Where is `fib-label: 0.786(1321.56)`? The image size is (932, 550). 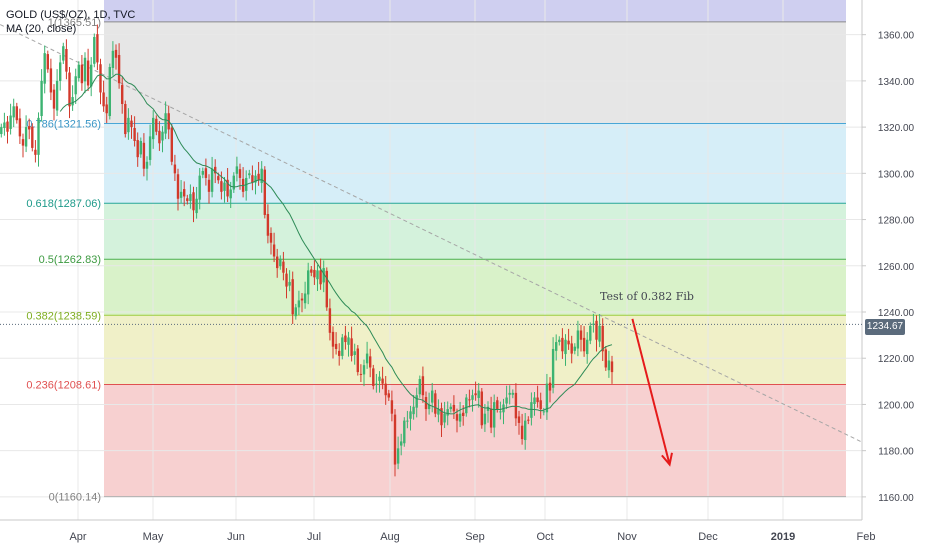 fib-label: 0.786(1321.56) is located at coordinates (63, 125).